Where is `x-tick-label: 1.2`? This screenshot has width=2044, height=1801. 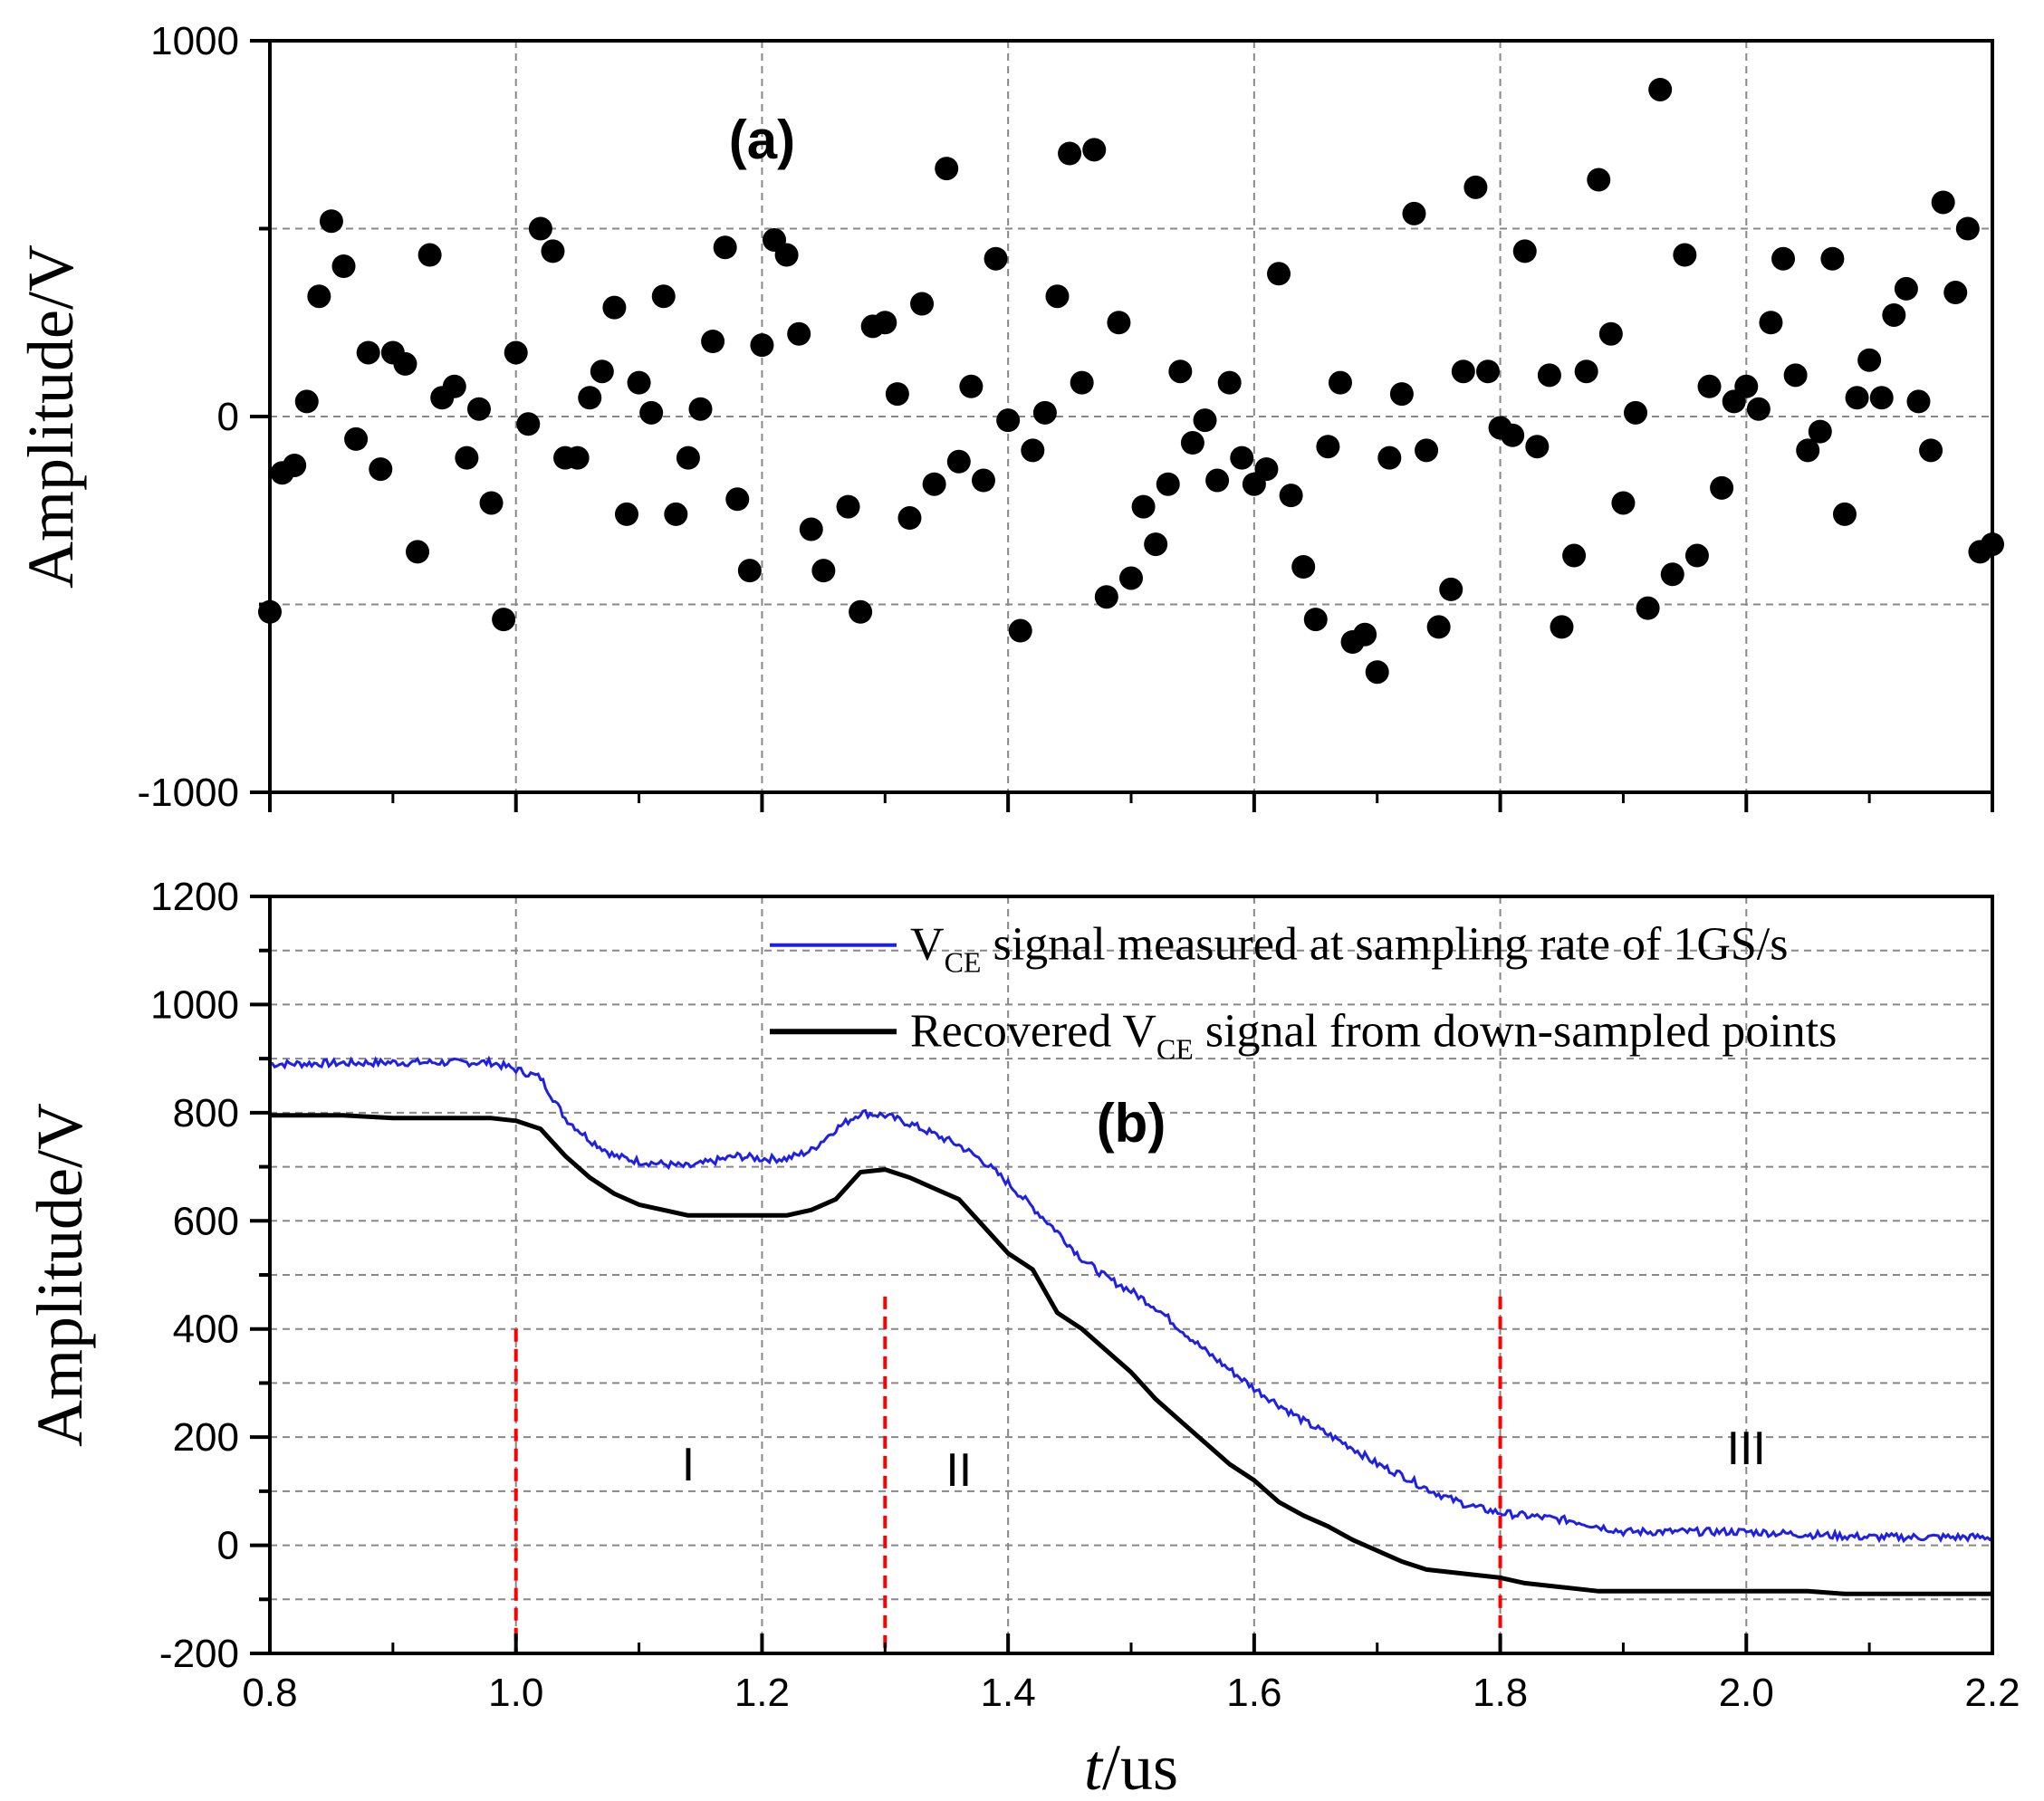
x-tick-label: 1.2 is located at coordinates (762, 1693).